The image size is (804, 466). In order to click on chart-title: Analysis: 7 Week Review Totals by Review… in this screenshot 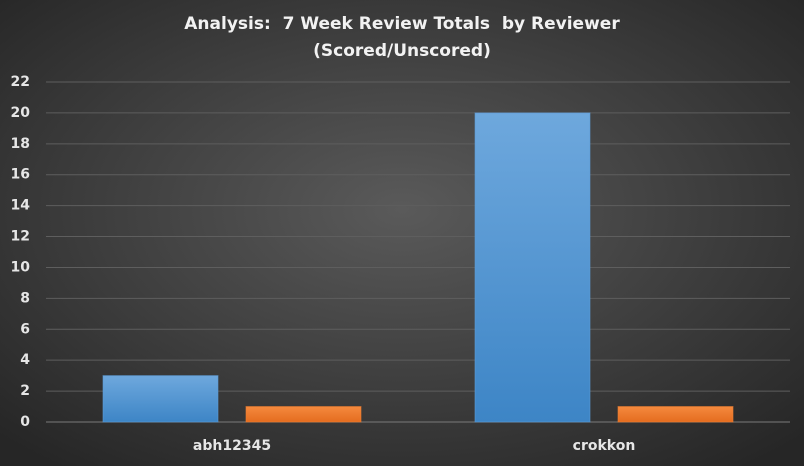, I will do `click(402, 24)`.